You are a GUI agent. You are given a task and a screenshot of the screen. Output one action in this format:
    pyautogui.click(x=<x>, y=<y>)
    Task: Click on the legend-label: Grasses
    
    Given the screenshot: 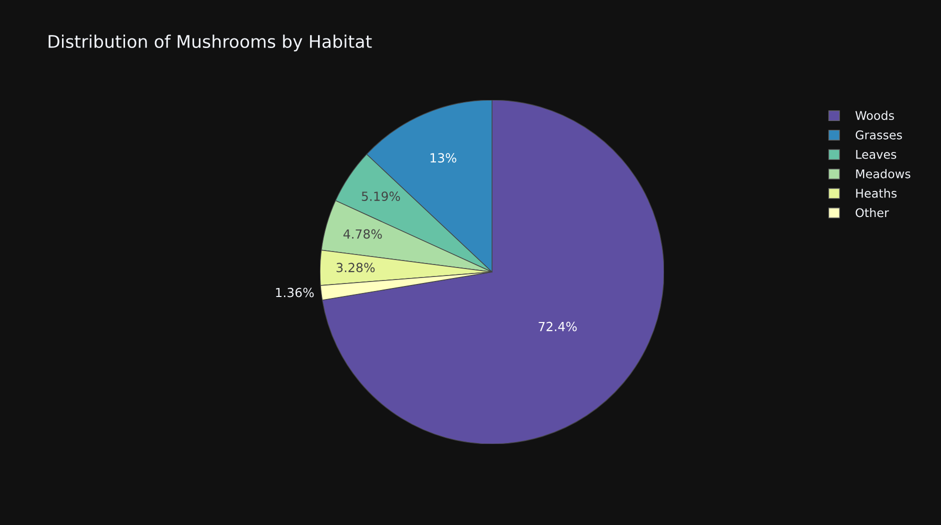 What is the action you would take?
    pyautogui.click(x=879, y=135)
    